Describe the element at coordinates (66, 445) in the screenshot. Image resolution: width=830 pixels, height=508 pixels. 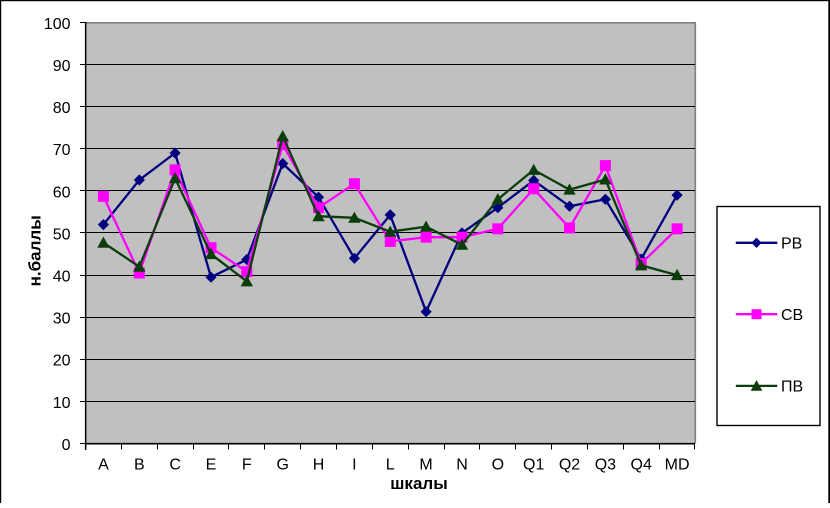
I see `svg-text: 0` at that location.